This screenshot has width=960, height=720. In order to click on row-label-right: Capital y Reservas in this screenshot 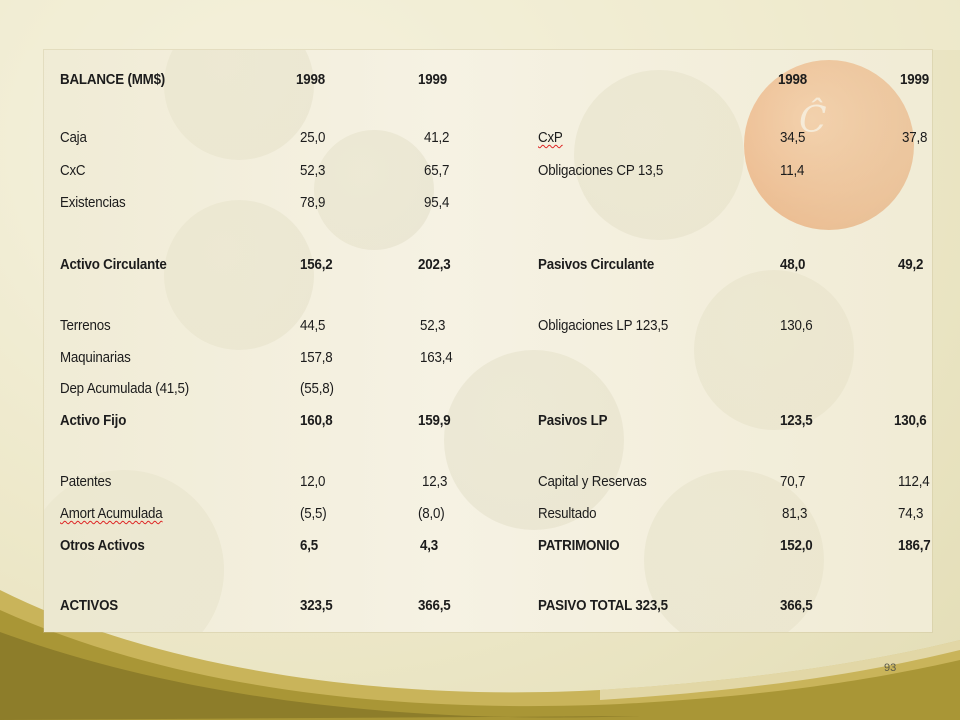, I will do `click(592, 482)`.